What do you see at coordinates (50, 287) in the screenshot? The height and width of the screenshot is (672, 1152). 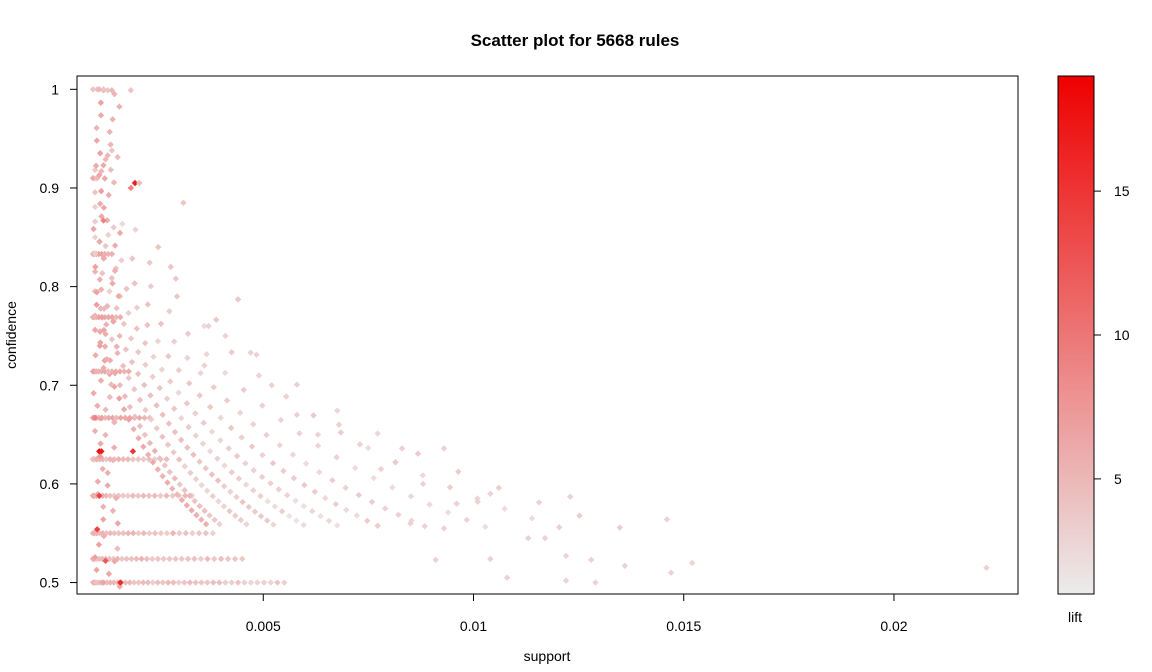 I see `y-tick-label: 0.8` at bounding box center [50, 287].